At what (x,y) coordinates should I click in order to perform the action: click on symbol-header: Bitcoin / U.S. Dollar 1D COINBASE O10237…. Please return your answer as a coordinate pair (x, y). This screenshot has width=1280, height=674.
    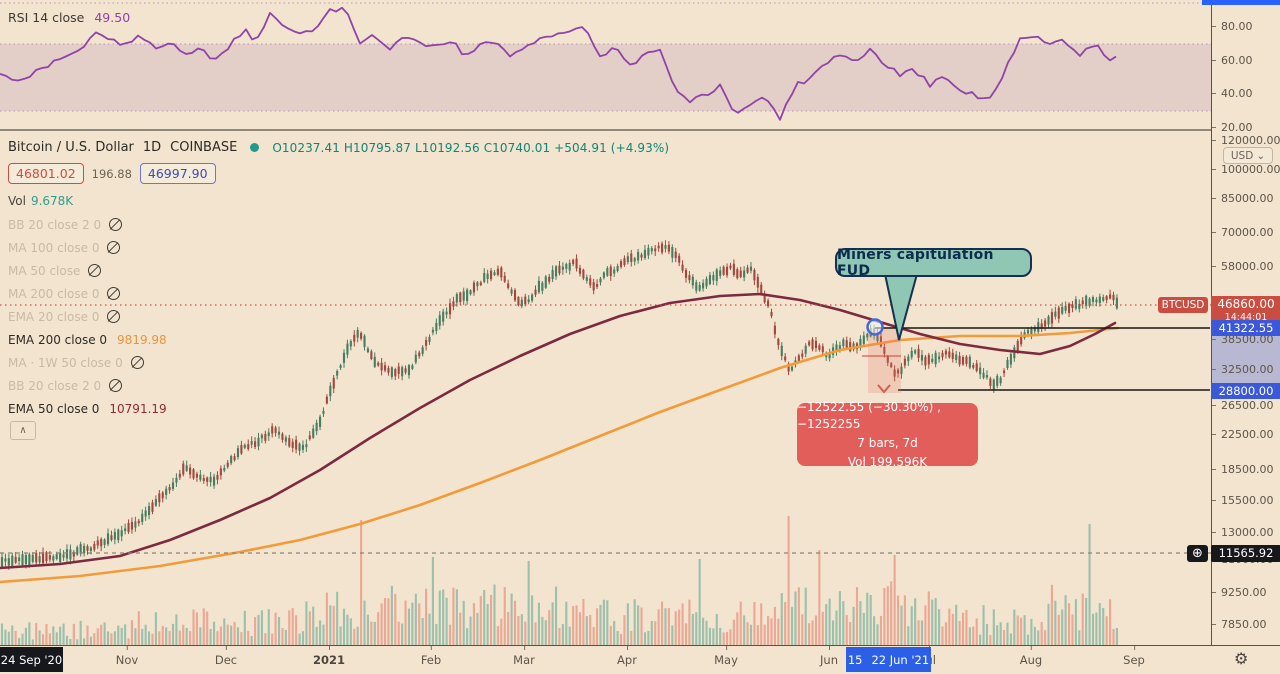
    Looking at the image, I should click on (338, 147).